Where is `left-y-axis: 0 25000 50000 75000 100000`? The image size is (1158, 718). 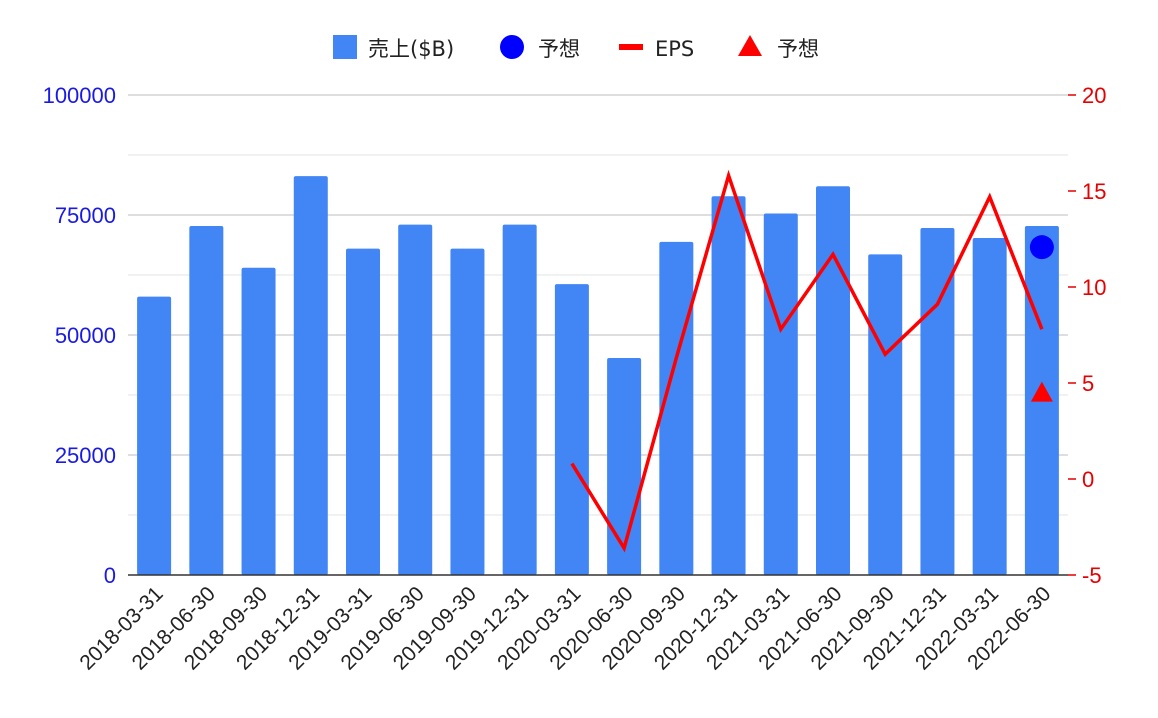
left-y-axis: 0 25000 50000 75000 100000 is located at coordinates (79, 335).